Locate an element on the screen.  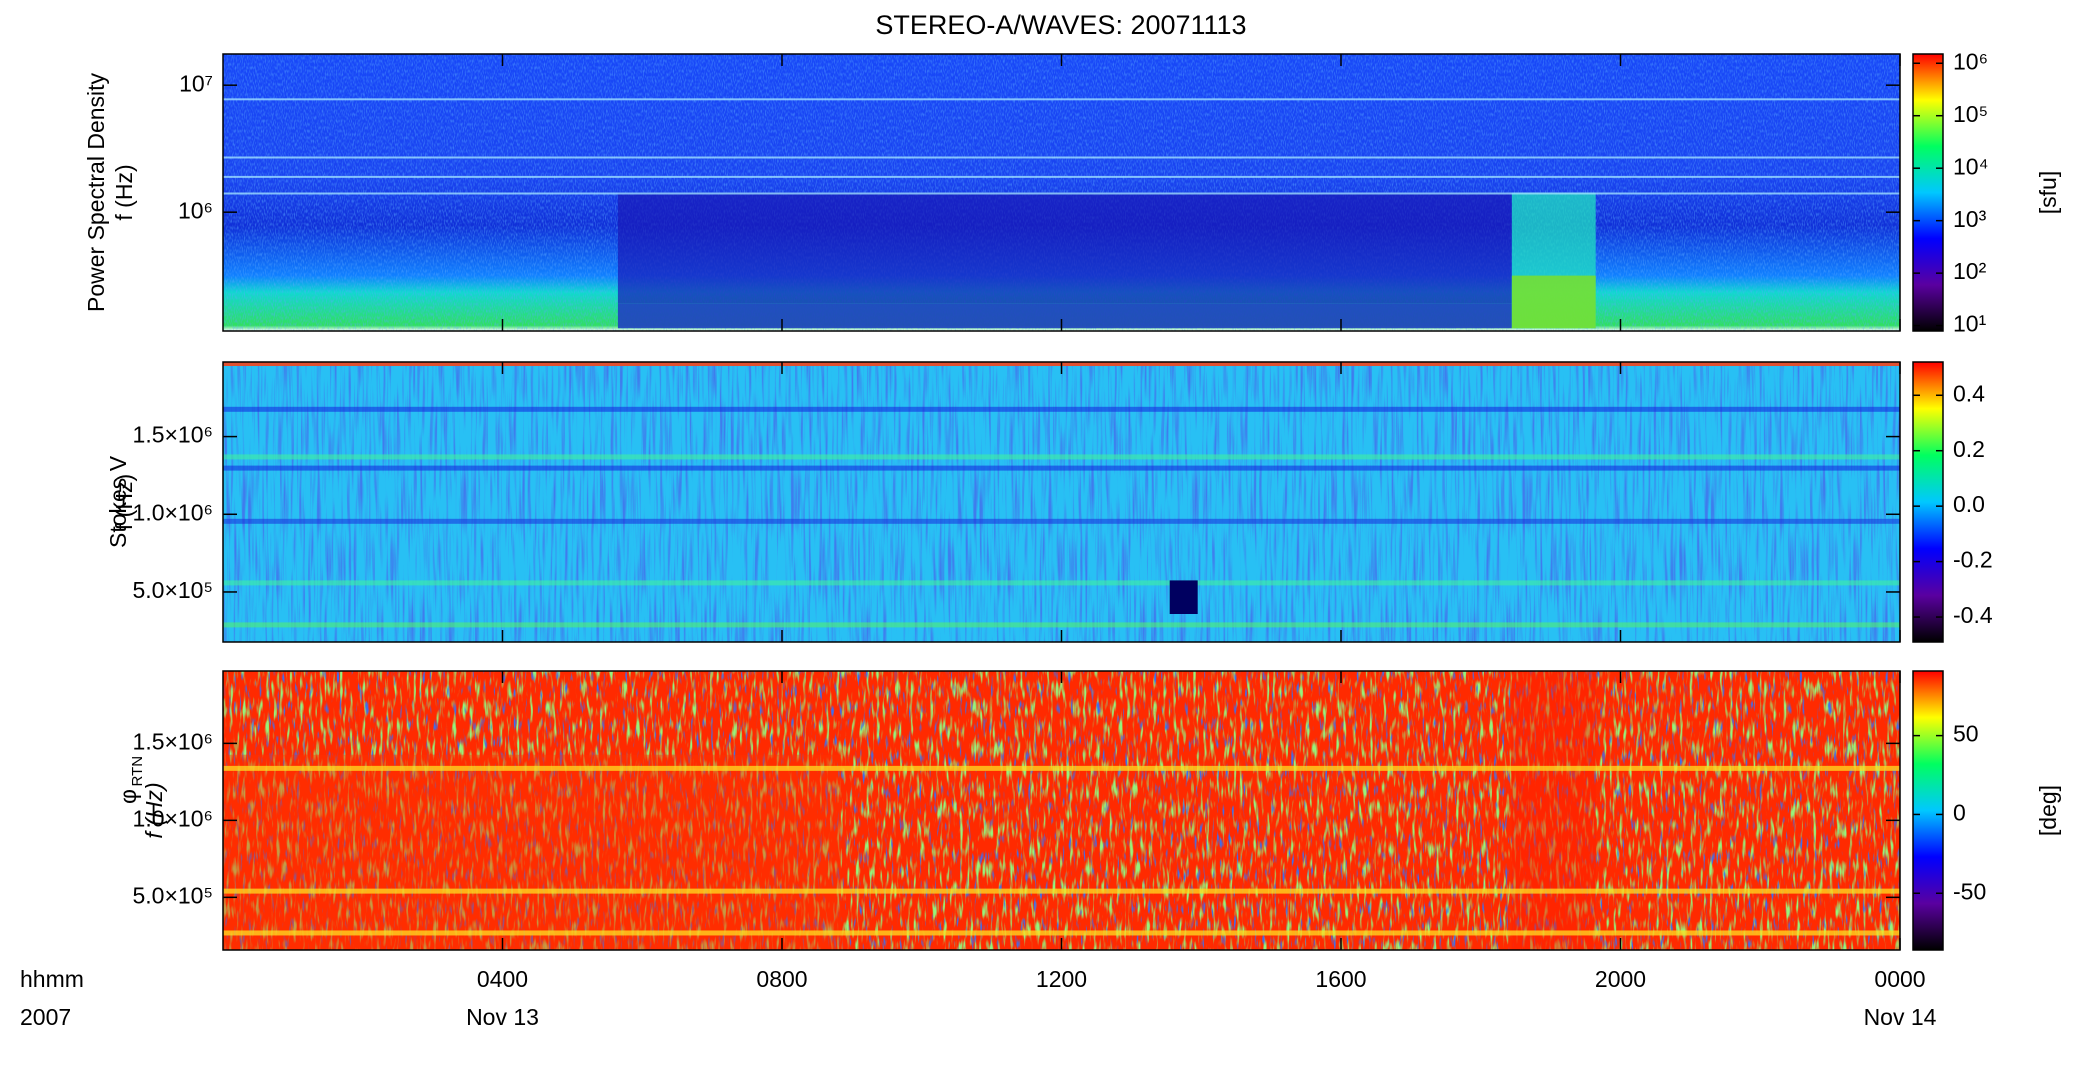
colorbar-tick-label: -50 is located at coordinates (1969, 891).